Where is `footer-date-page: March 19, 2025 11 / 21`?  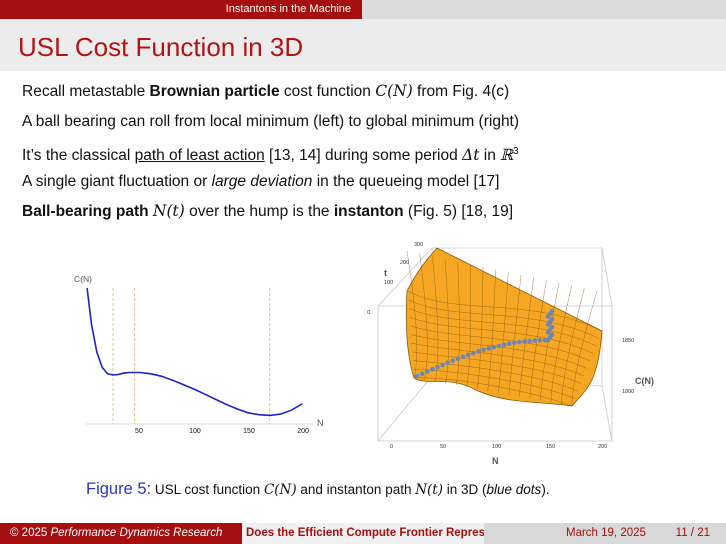
footer-date-page: March 19, 2025 11 / 21 is located at coordinates (605, 533).